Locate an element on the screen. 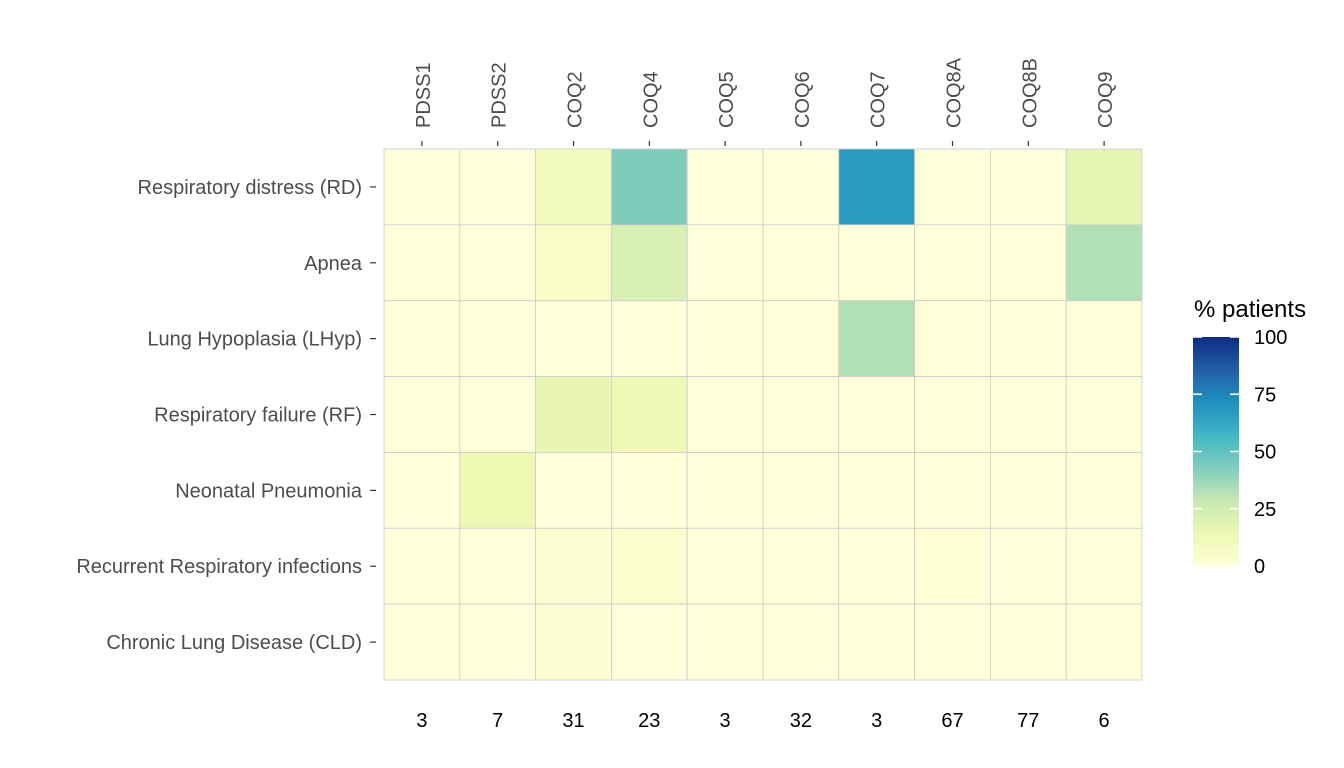 Image resolution: width=1344 pixels, height=768 pixels. x-tick-label: COQ8A is located at coordinates (955, 92).